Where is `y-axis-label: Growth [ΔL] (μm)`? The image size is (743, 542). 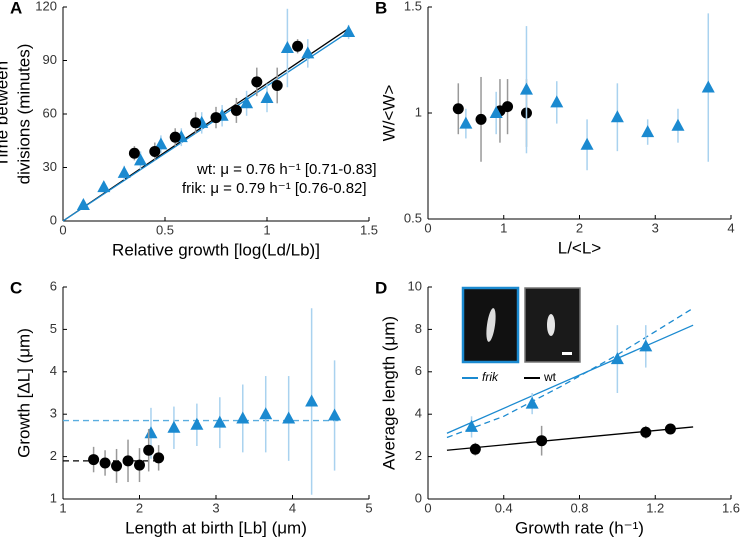
y-axis-label: Growth [ΔL] (μm) is located at coordinates (23, 393).